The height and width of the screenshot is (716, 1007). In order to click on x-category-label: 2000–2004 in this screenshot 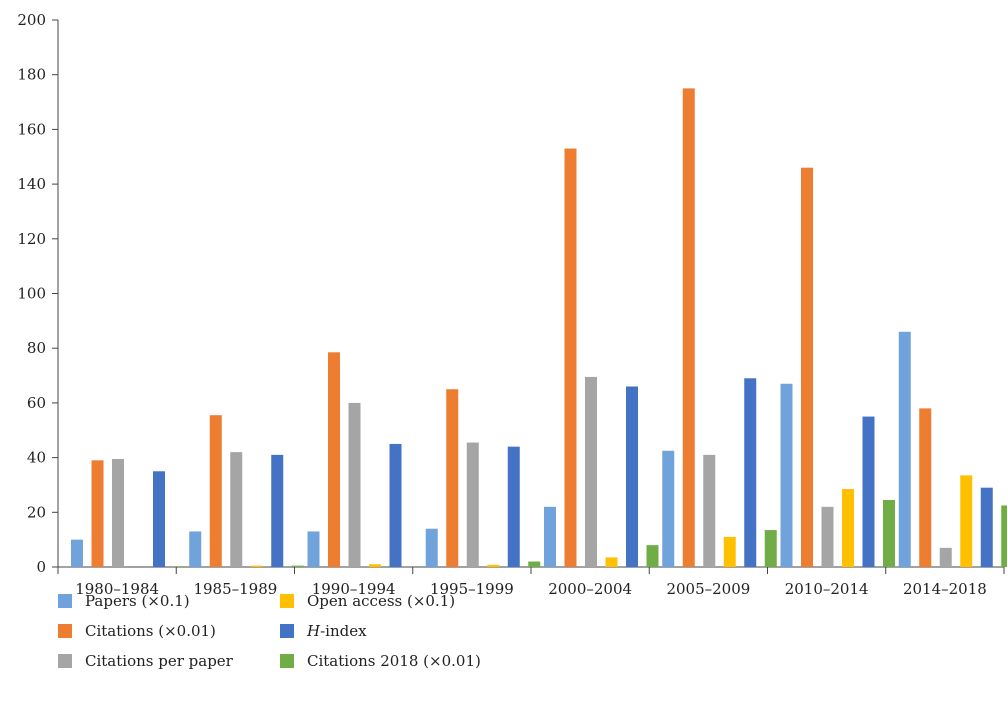, I will do `click(590, 589)`.